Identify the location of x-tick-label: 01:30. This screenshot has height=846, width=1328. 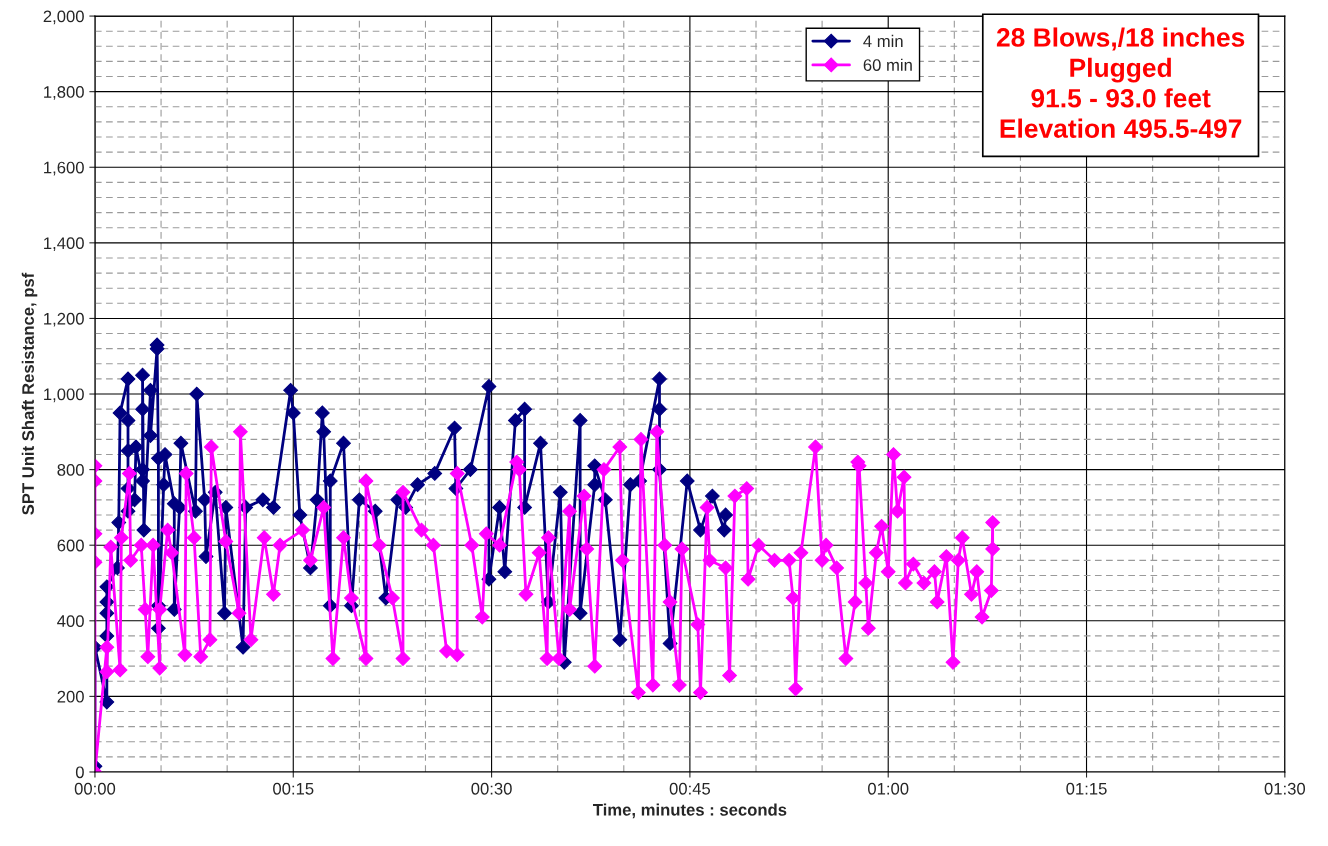
(1285, 788).